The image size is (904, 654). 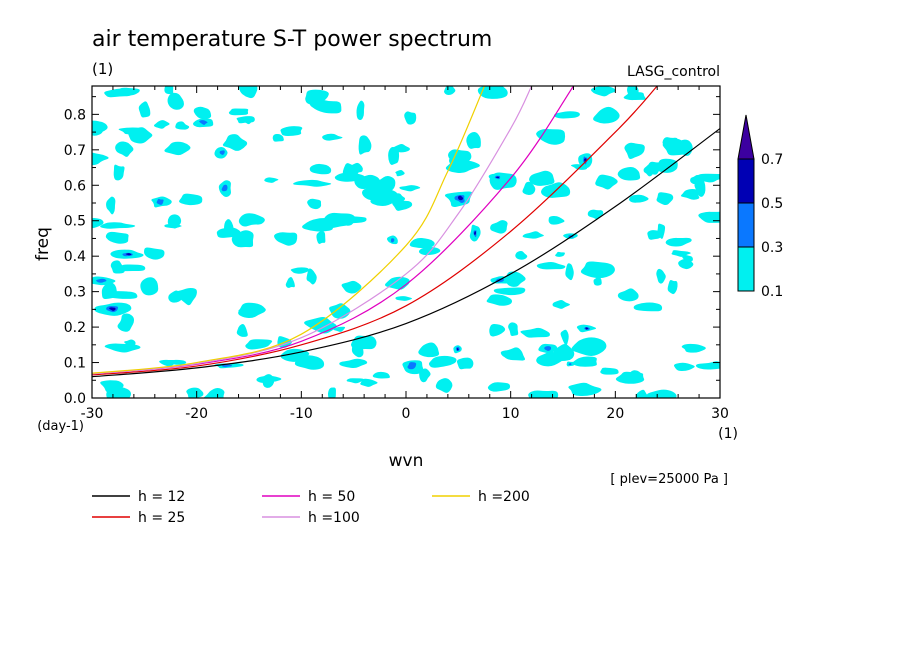 I want to click on colorbar-label: 0.1, so click(x=772, y=292).